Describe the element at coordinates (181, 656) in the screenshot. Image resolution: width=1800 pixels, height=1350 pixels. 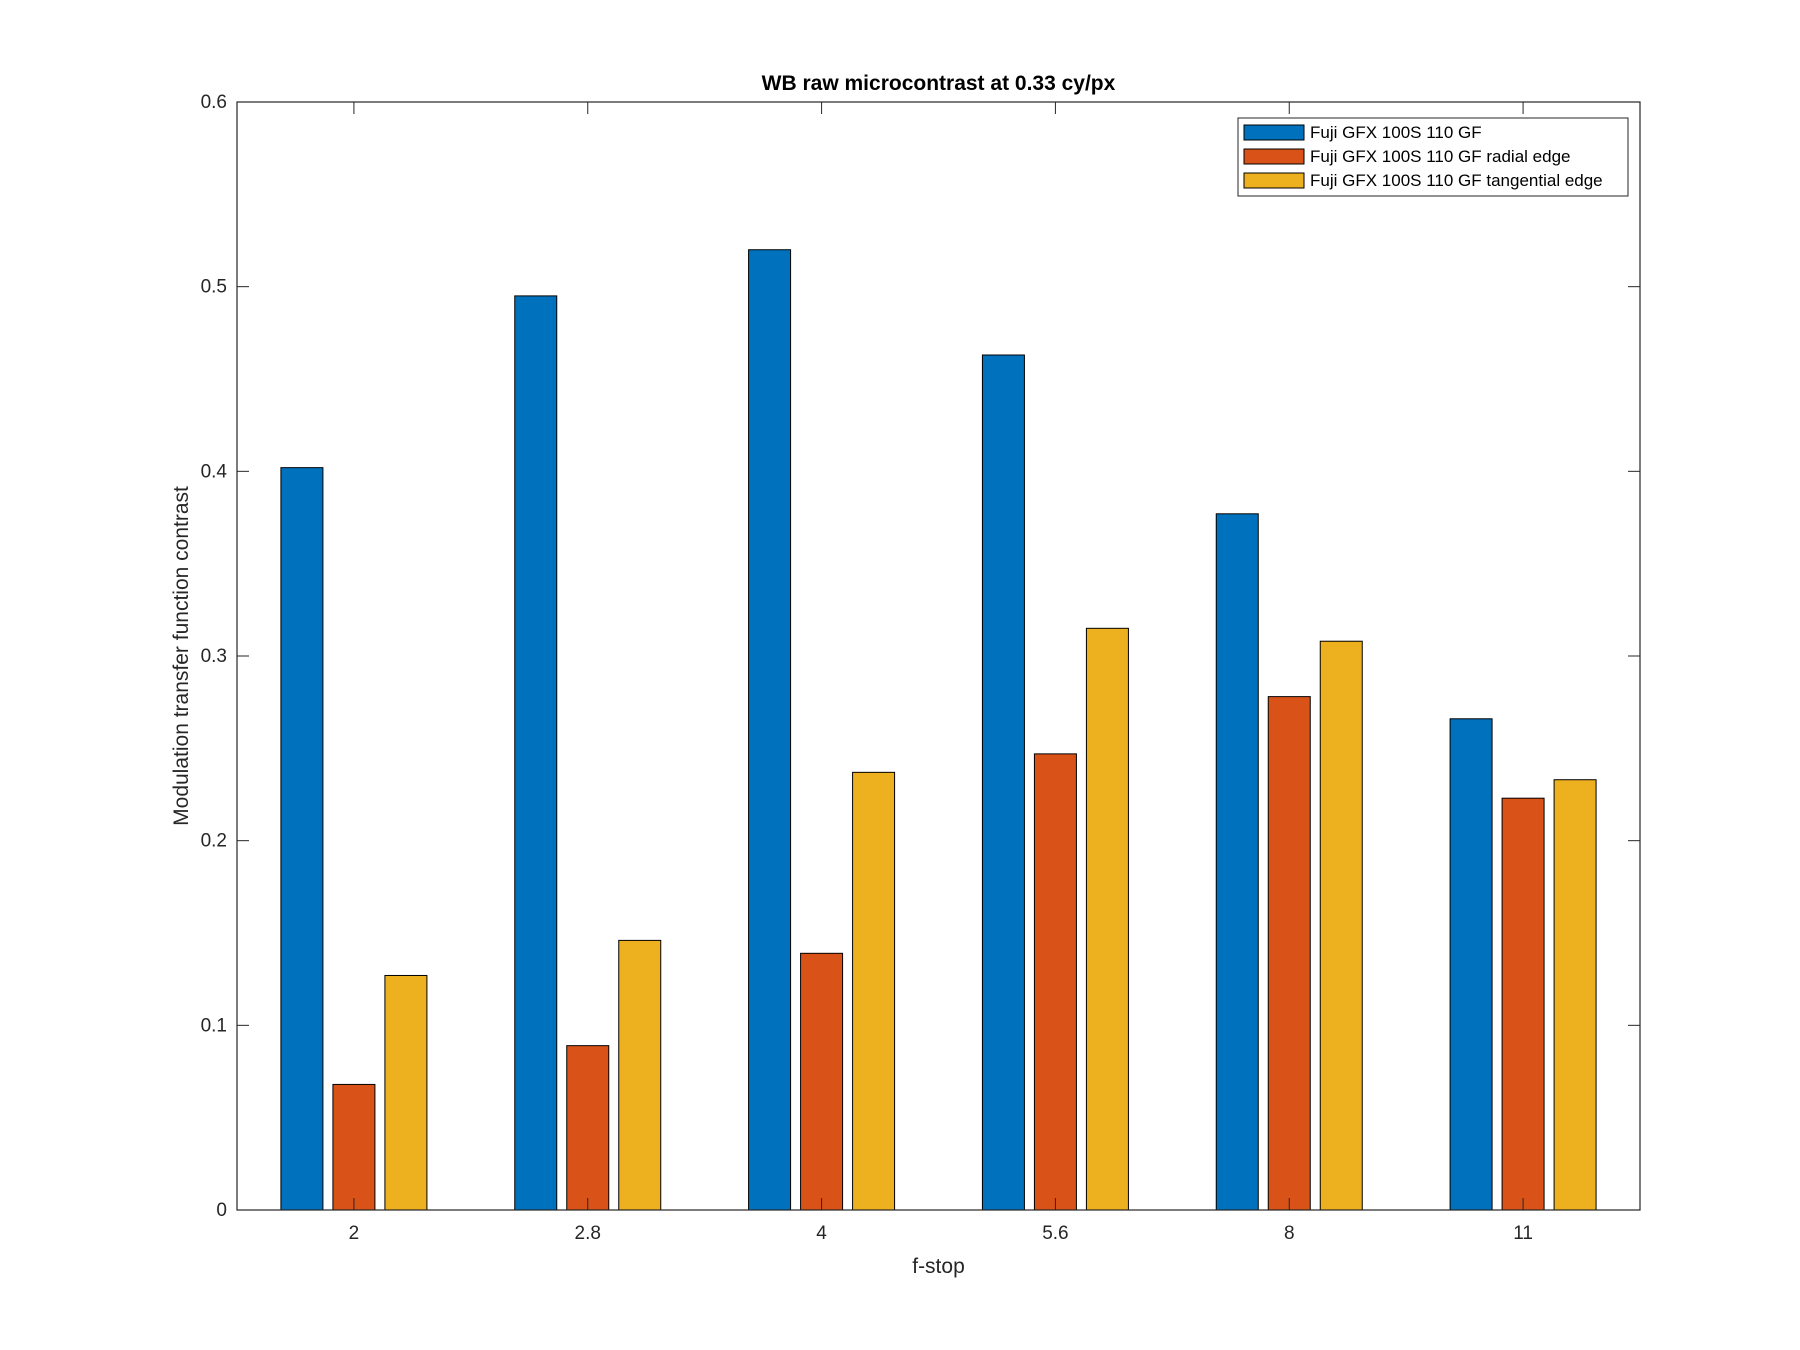
I see `y-axis-label: Modulation transfer function contrast` at that location.